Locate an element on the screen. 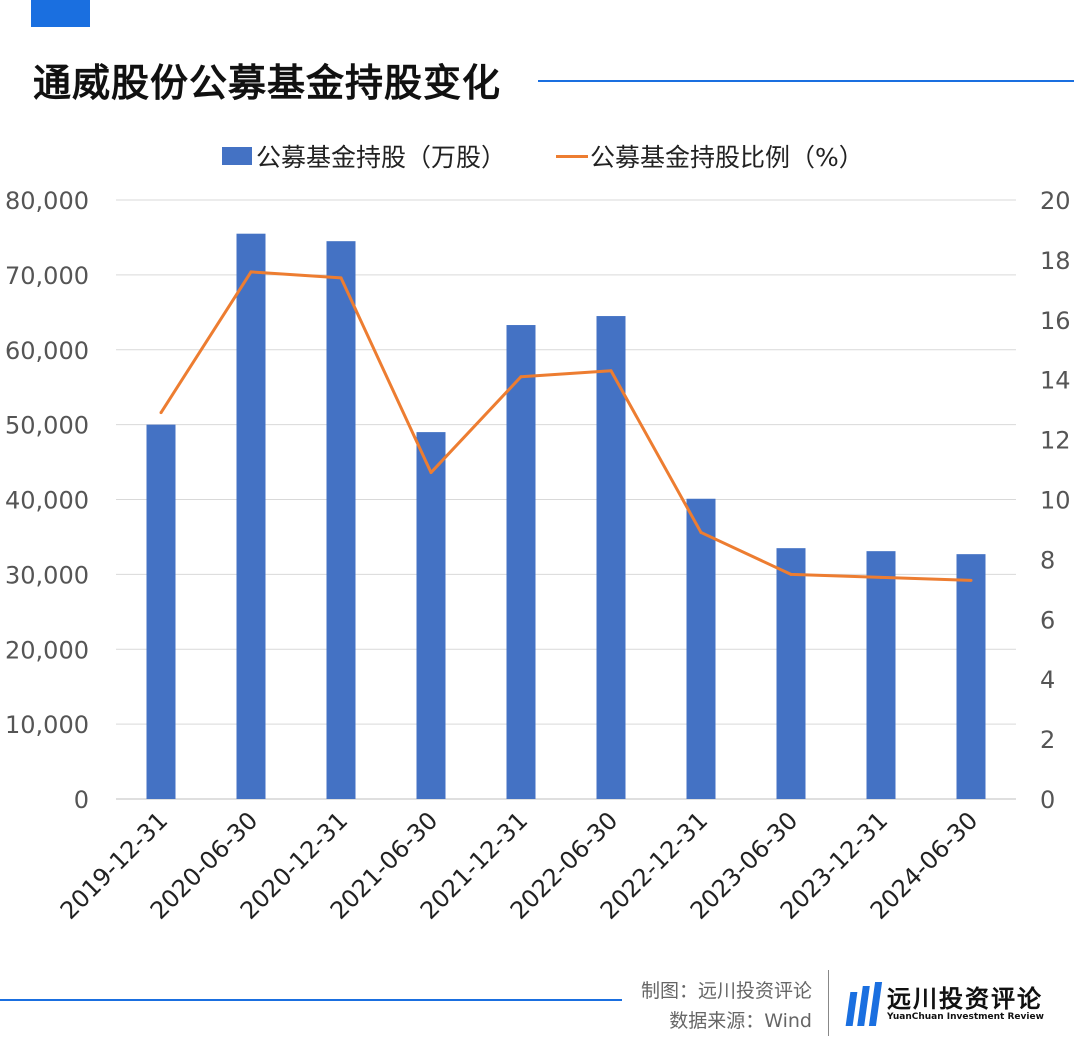 The width and height of the screenshot is (1080, 1046). title-rule is located at coordinates (806, 81).